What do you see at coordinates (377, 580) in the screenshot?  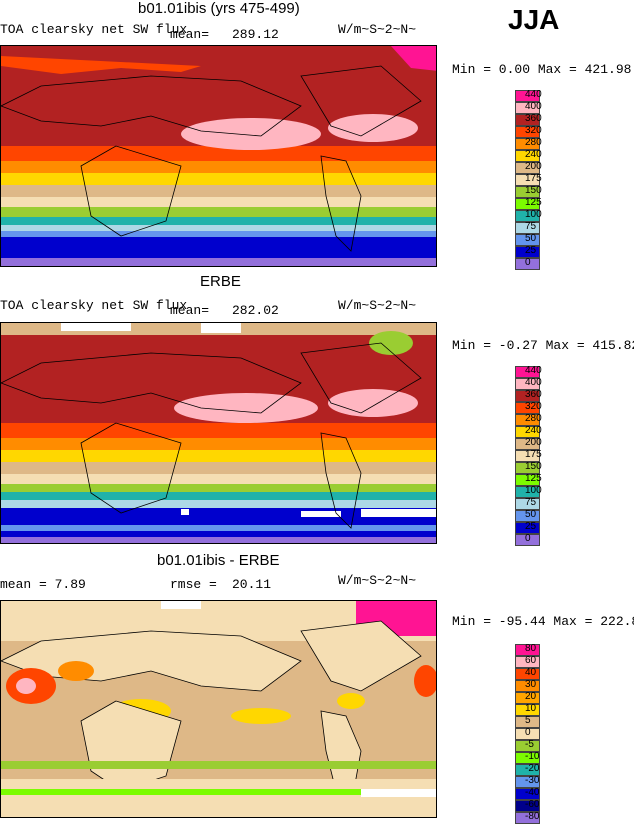 I see `panel3-units: W/m~S~2~N~` at bounding box center [377, 580].